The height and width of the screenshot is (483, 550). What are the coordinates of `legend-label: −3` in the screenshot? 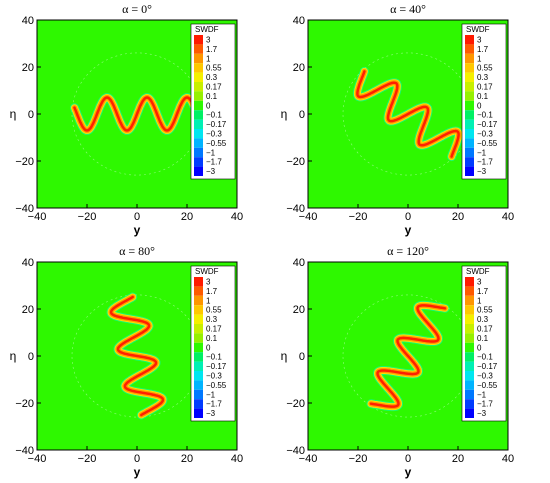 It's located at (482, 171).